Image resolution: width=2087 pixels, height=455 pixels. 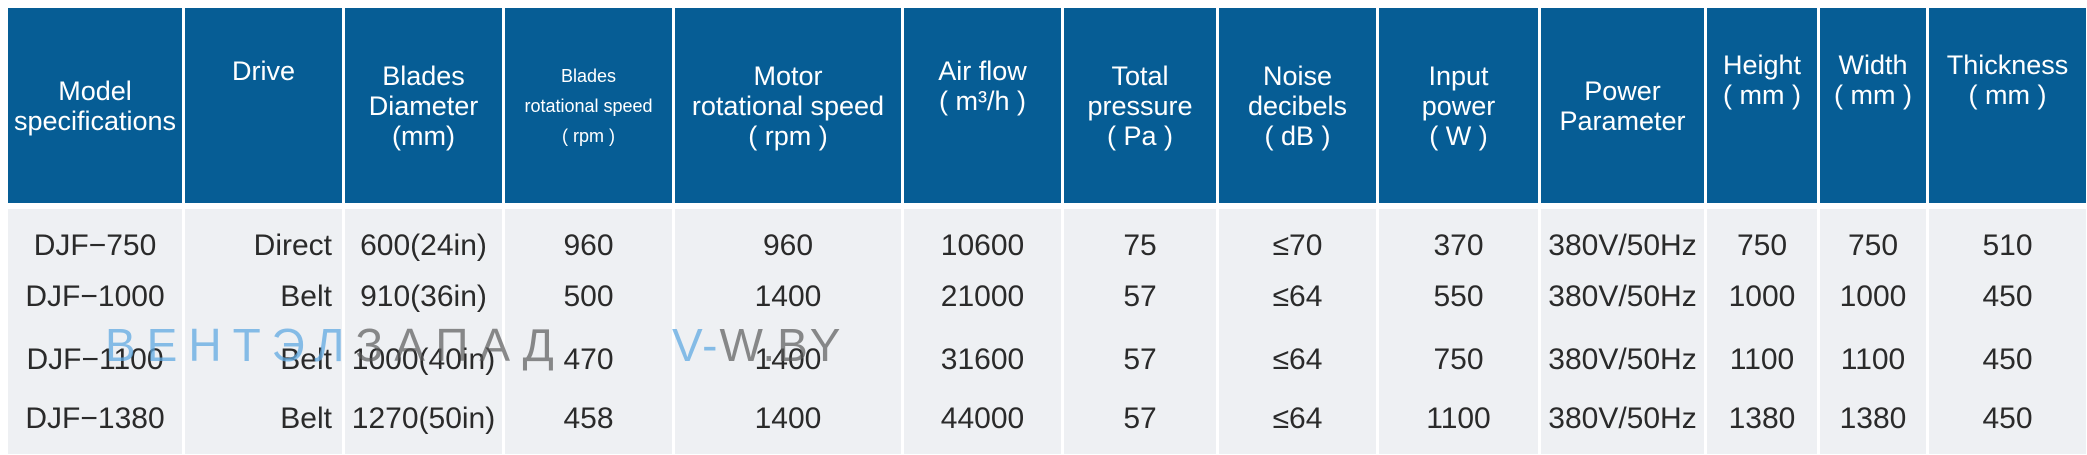 What do you see at coordinates (1763, 422) in the screenshot?
I see `cell-height: 1380` at bounding box center [1763, 422].